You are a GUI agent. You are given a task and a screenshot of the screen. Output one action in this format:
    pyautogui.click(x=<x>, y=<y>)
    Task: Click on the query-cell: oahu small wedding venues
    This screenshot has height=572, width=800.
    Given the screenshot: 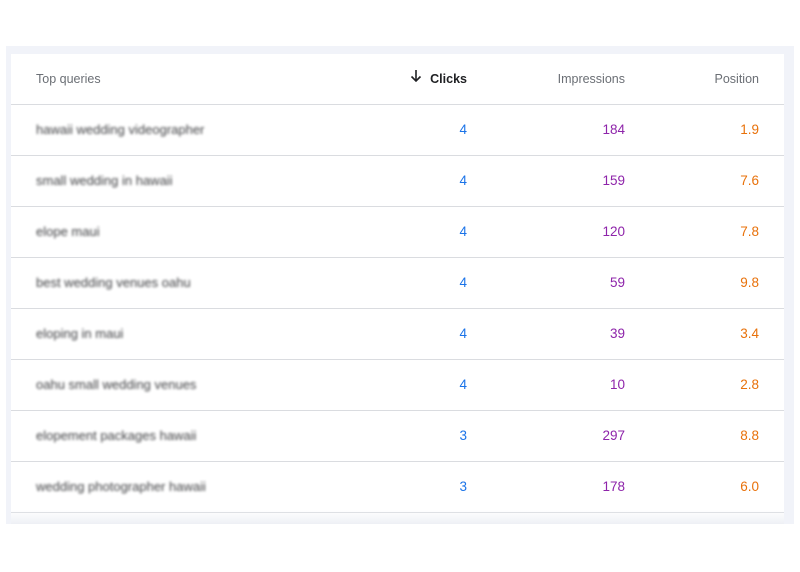 What is the action you would take?
    pyautogui.click(x=116, y=385)
    